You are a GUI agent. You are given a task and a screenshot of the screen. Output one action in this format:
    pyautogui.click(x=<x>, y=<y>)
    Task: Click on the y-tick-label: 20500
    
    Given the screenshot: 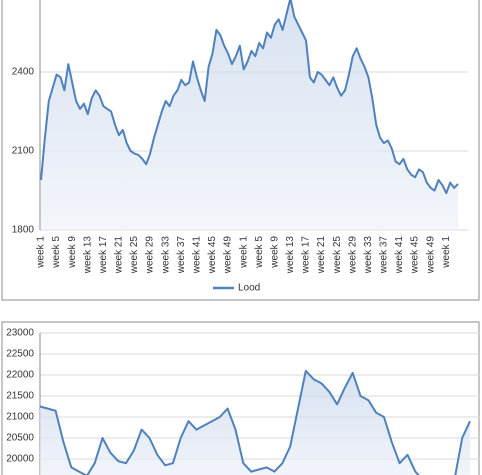 What is the action you would take?
    pyautogui.click(x=20, y=438)
    